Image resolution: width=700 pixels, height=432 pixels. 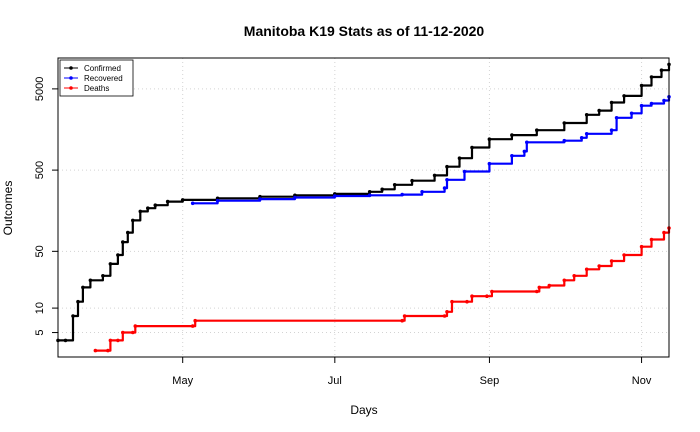 What do you see at coordinates (96, 88) in the screenshot?
I see `legend-label-deaths: Deaths` at bounding box center [96, 88].